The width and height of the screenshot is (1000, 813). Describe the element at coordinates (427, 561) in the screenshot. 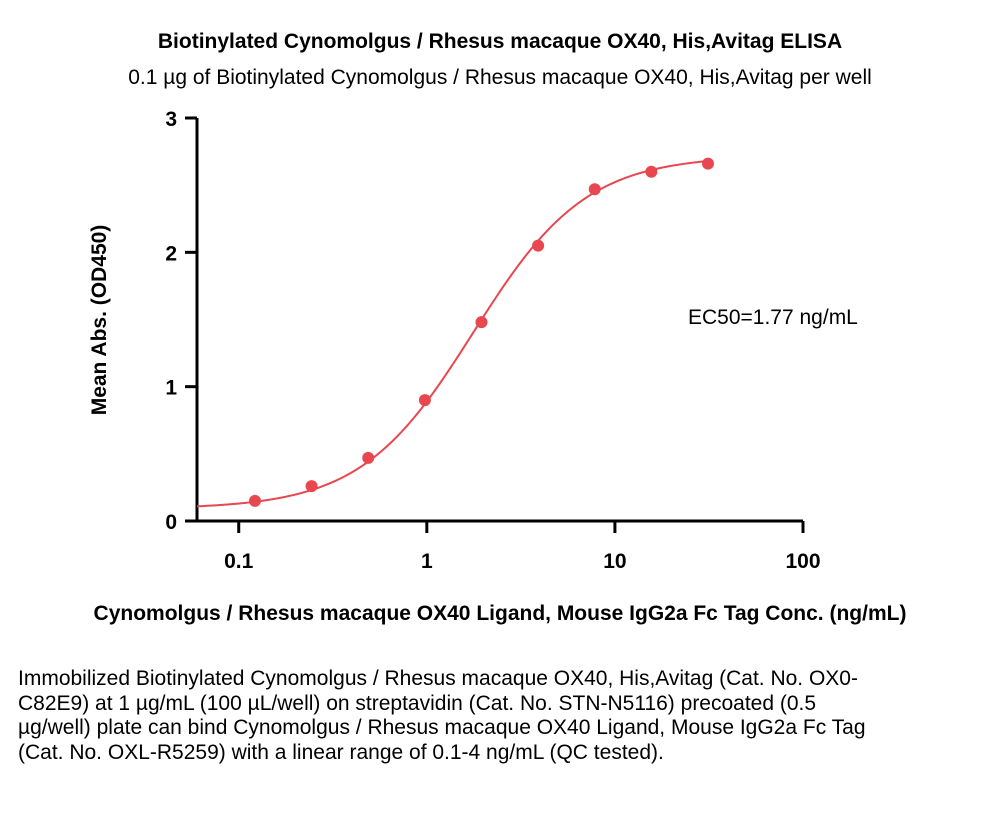

I see `x-tick-label: 1` at that location.